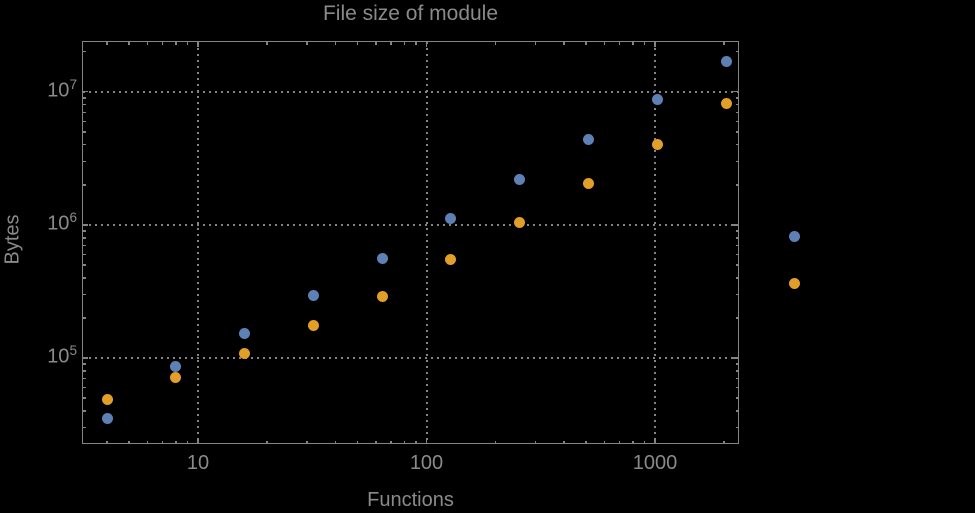  What do you see at coordinates (410, 13) in the screenshot?
I see `chart-title: File size of module` at bounding box center [410, 13].